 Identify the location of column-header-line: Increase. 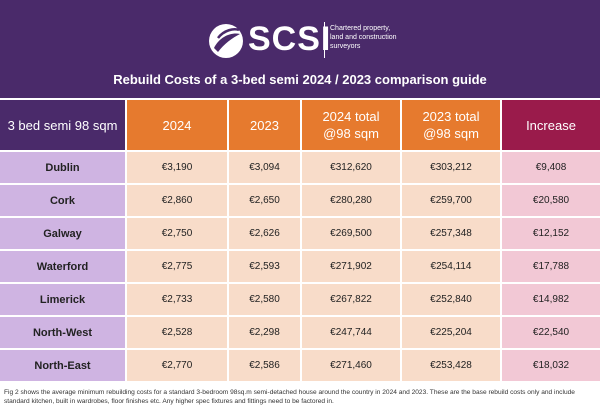
(551, 125).